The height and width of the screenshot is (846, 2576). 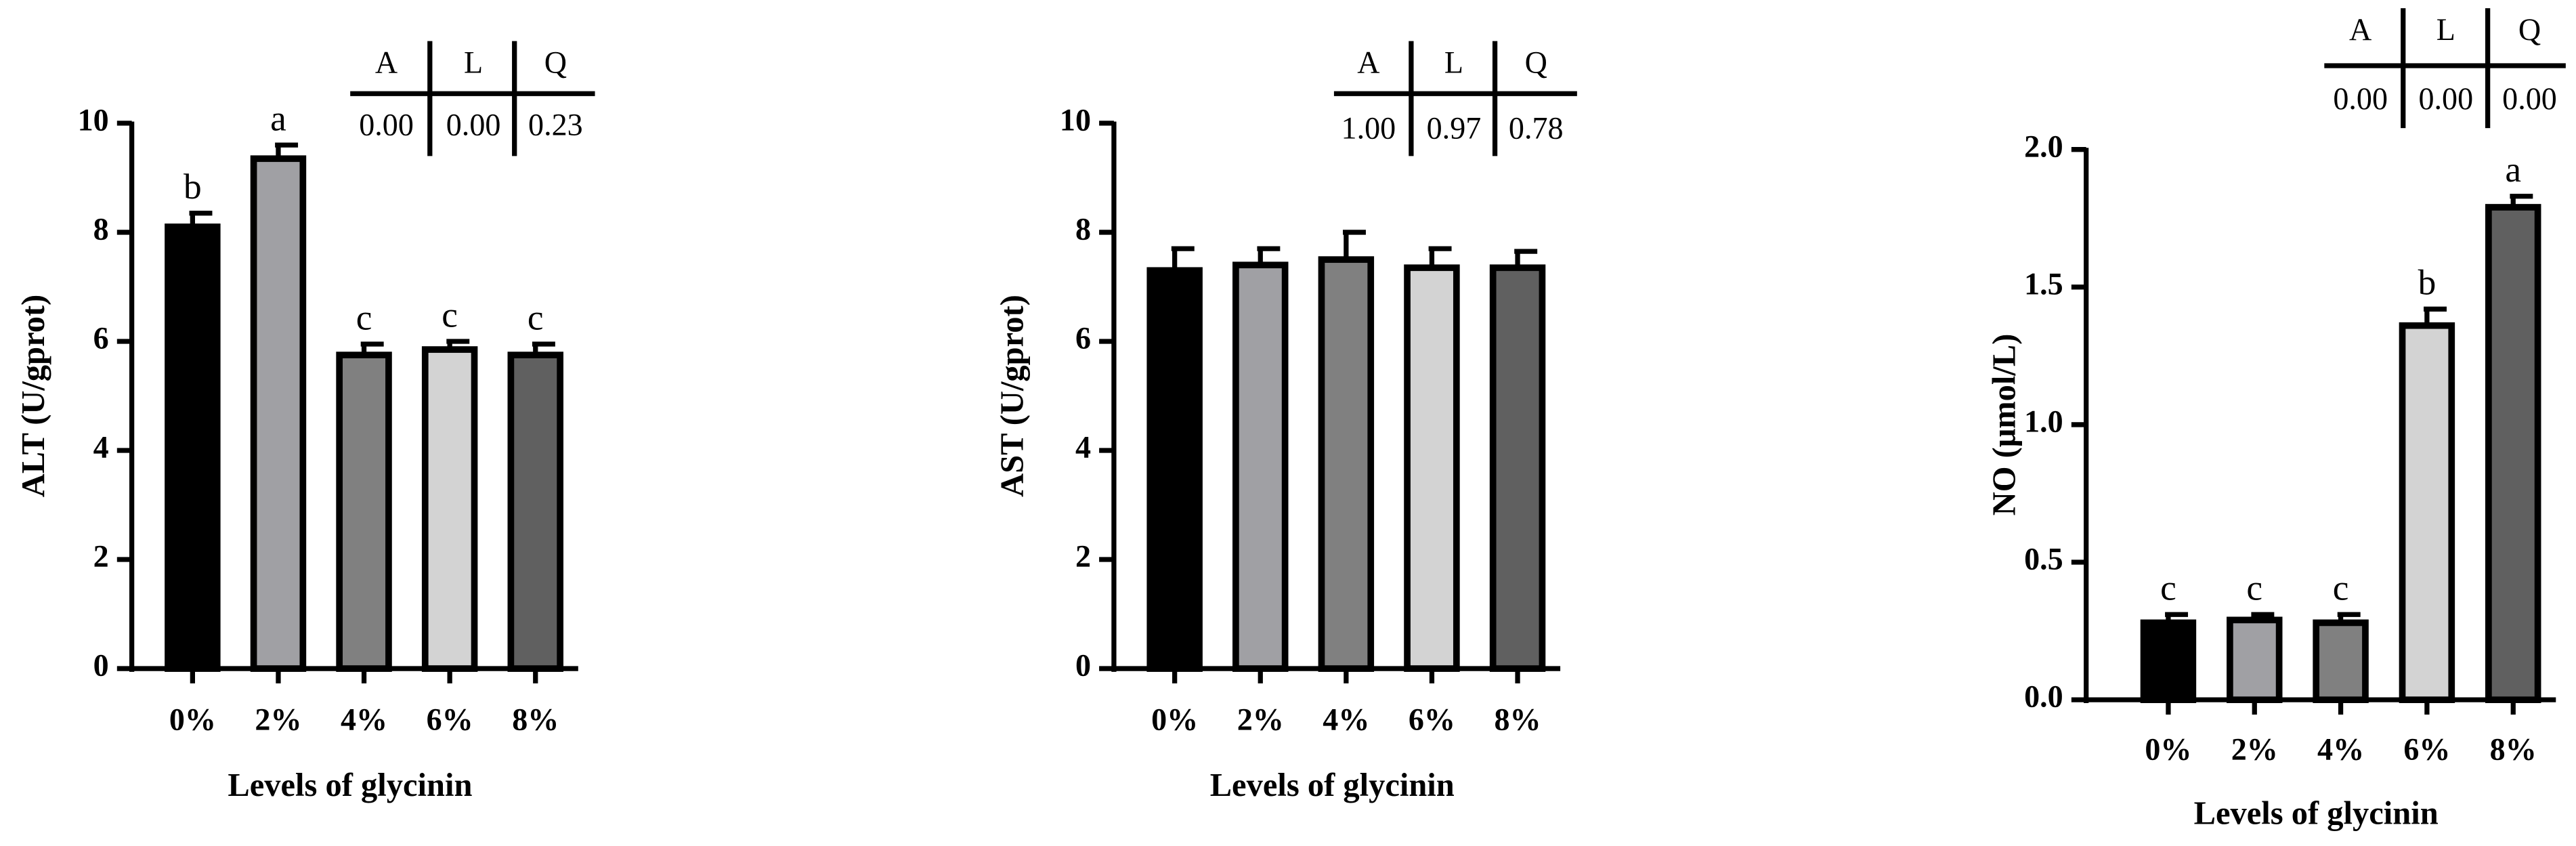 I want to click on y-axis-title: ALT (U/gprot), so click(x=33, y=396).